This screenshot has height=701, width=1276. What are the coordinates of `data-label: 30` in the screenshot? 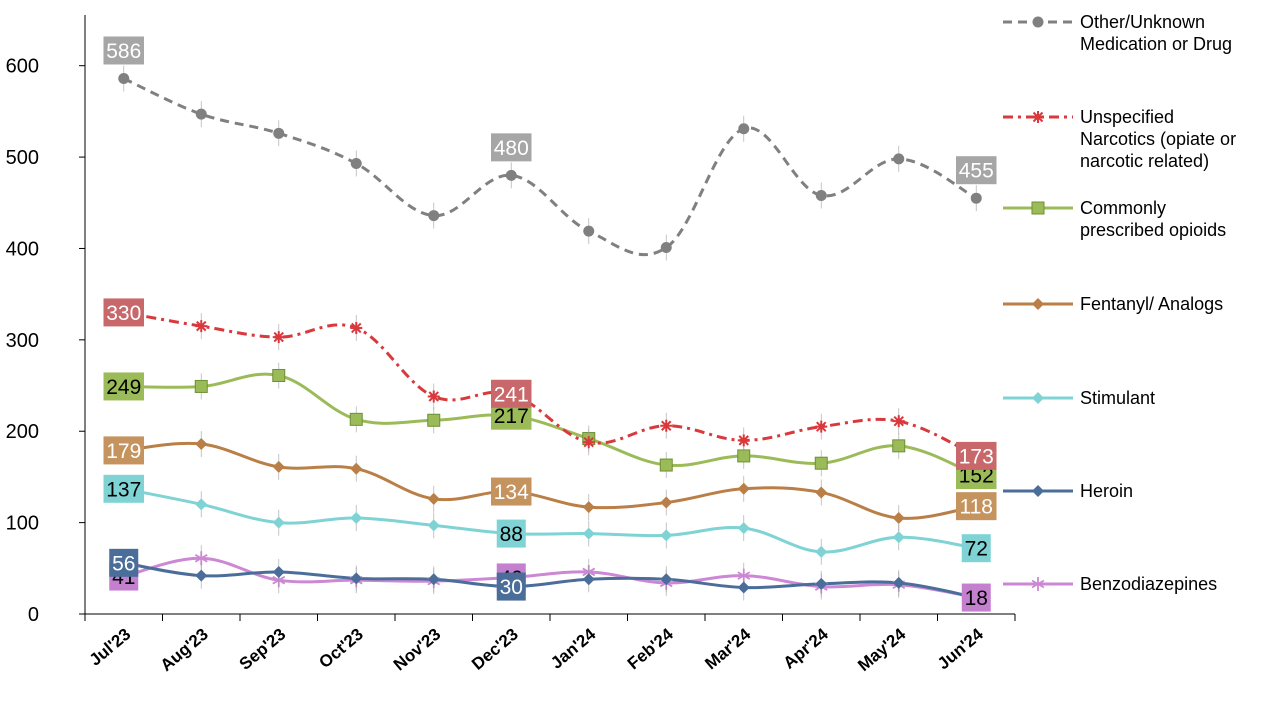 It's located at (511, 587).